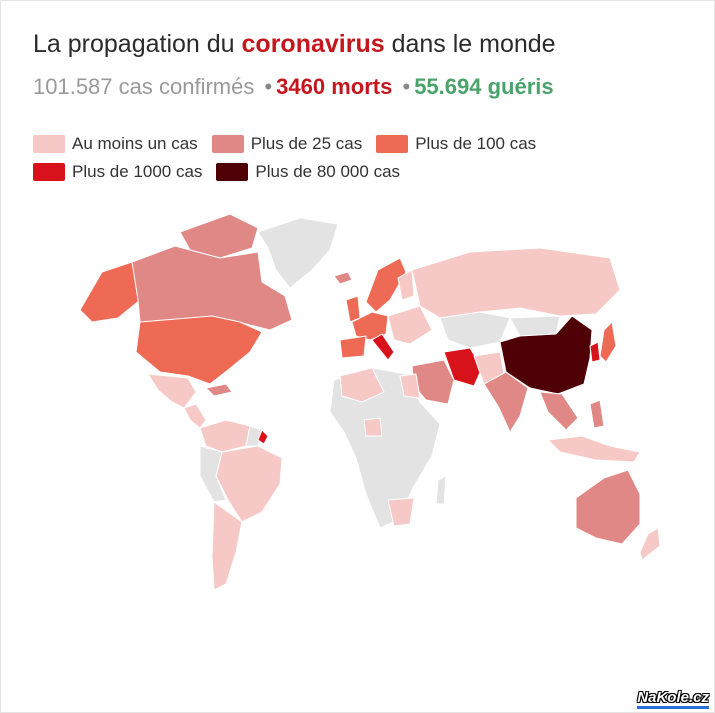  Describe the element at coordinates (298, 253) in the screenshot. I see `country-greenland` at that location.